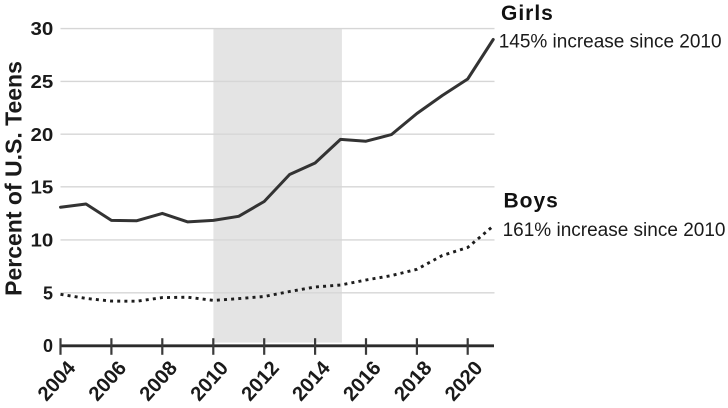 This screenshot has height=408, width=728. What do you see at coordinates (464, 381) in the screenshot?
I see `svg-text: 2020` at bounding box center [464, 381].